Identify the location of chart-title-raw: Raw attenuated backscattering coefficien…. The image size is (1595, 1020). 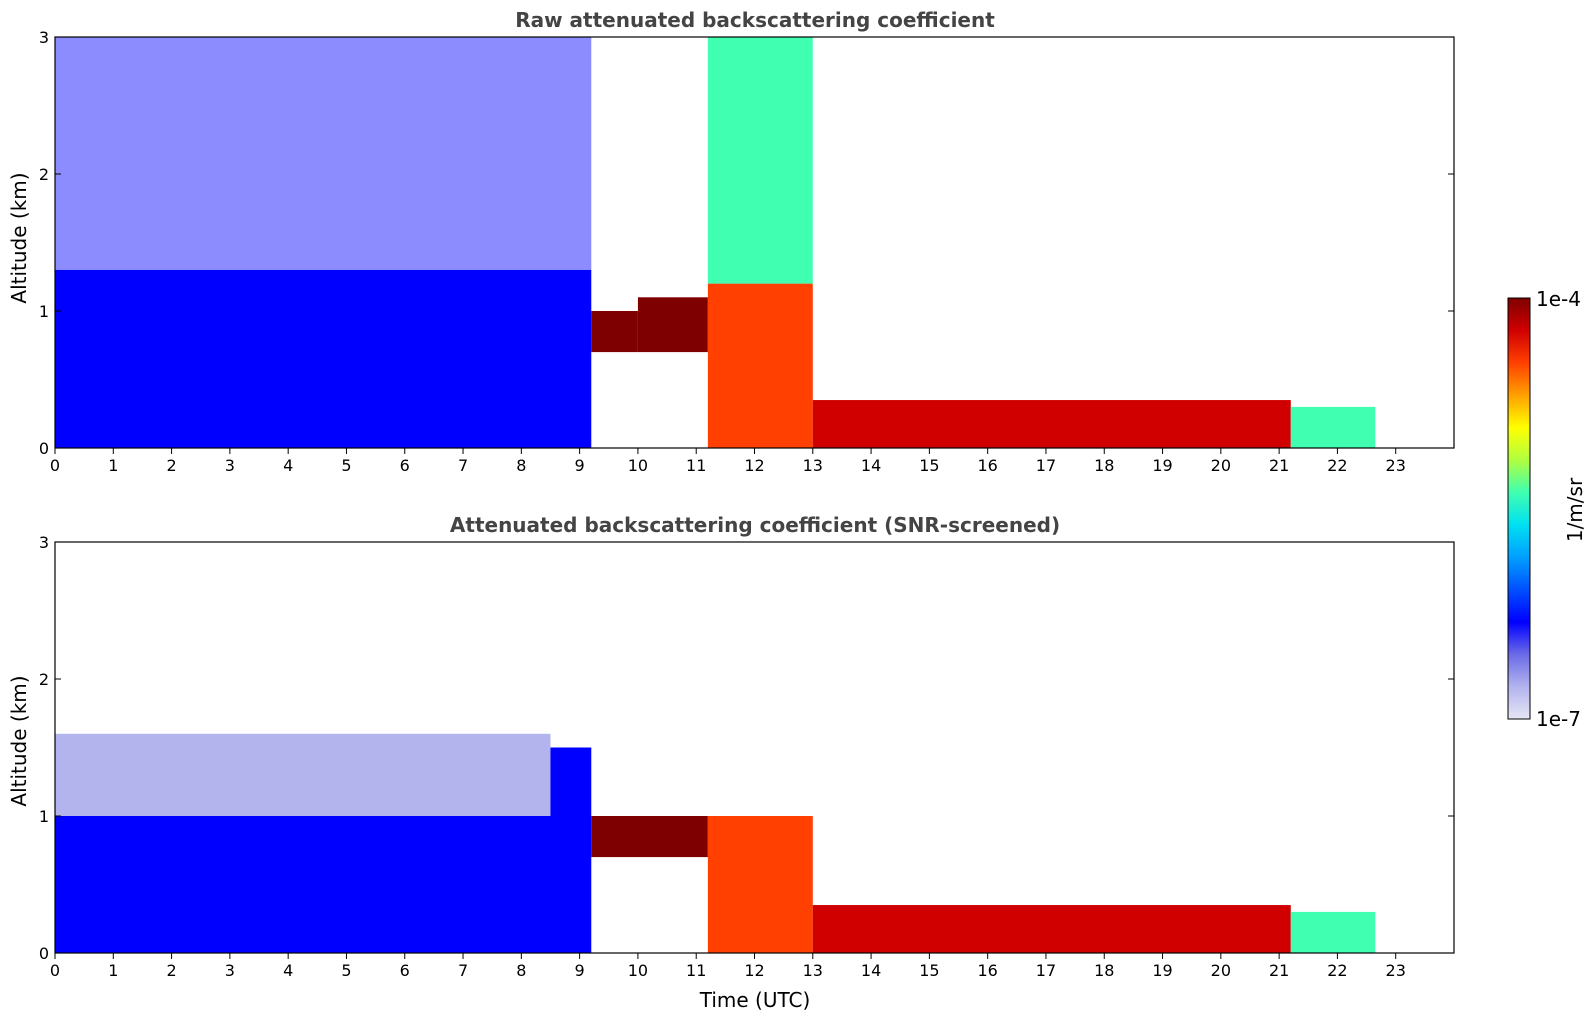
(755, 20).